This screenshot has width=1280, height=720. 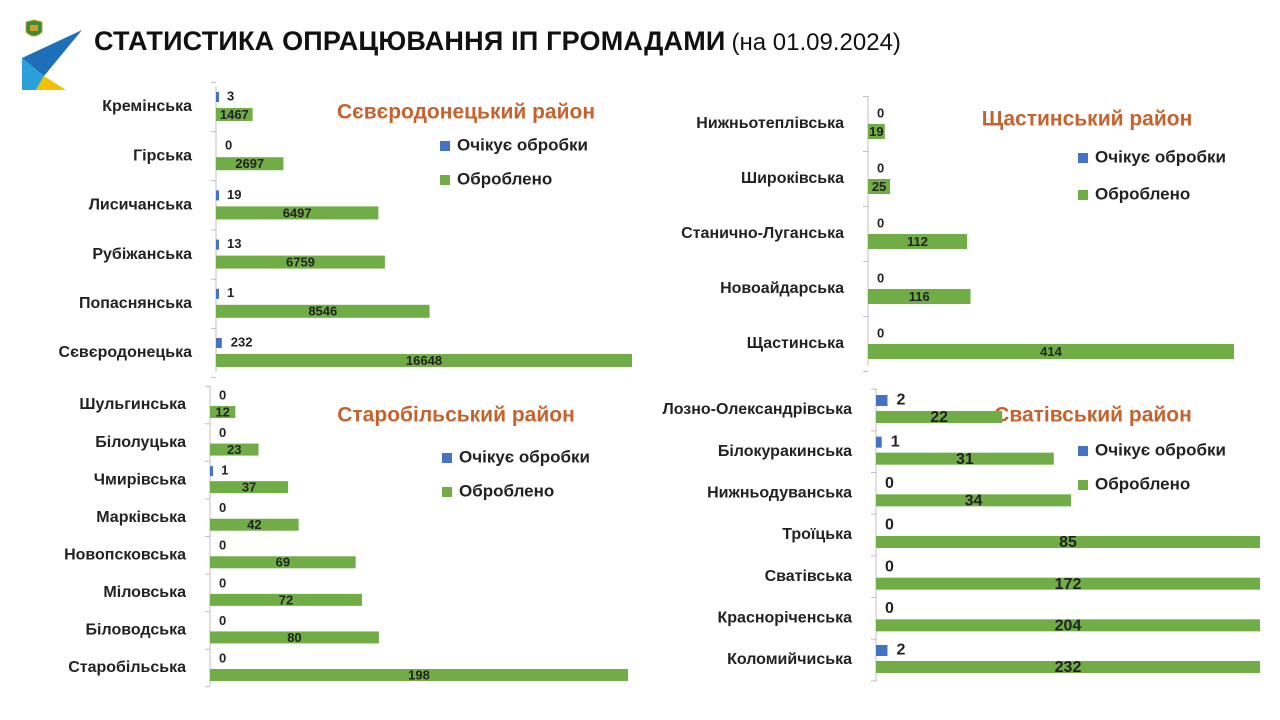 I want to click on category-label: Білолуцька, so click(x=140, y=442).